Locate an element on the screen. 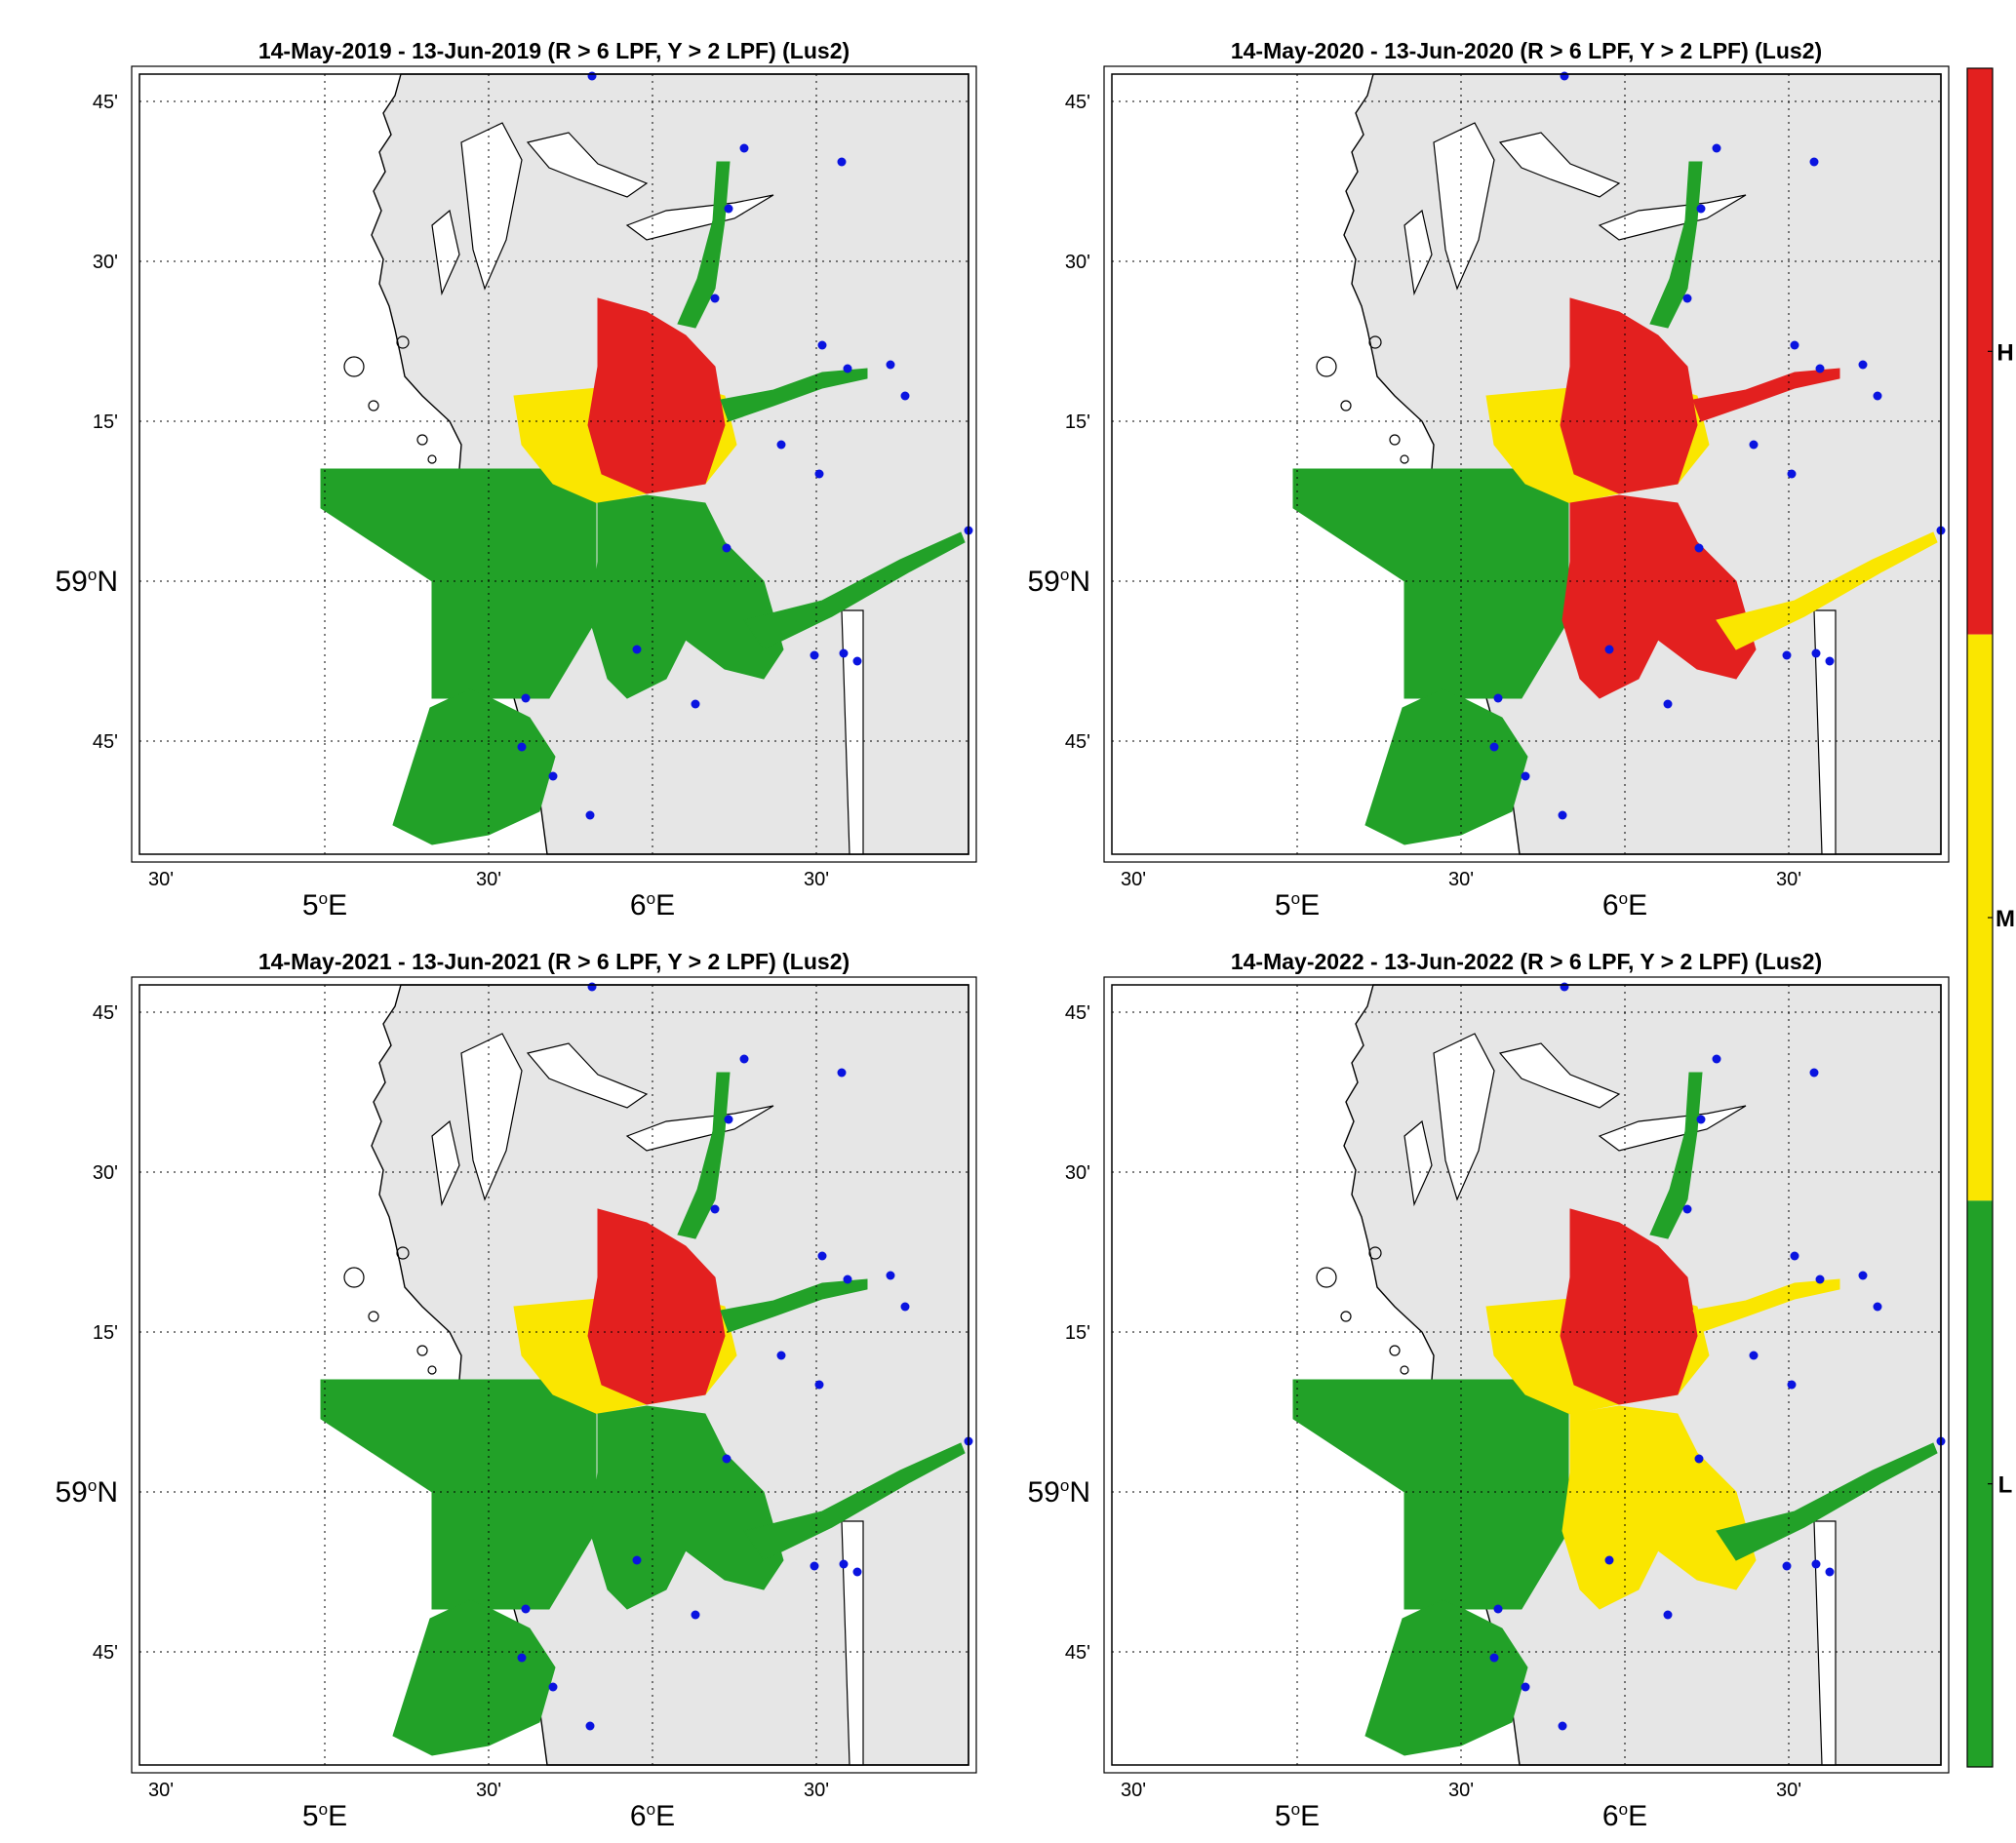  risk-zone-northeast is located at coordinates (1629, 1306).